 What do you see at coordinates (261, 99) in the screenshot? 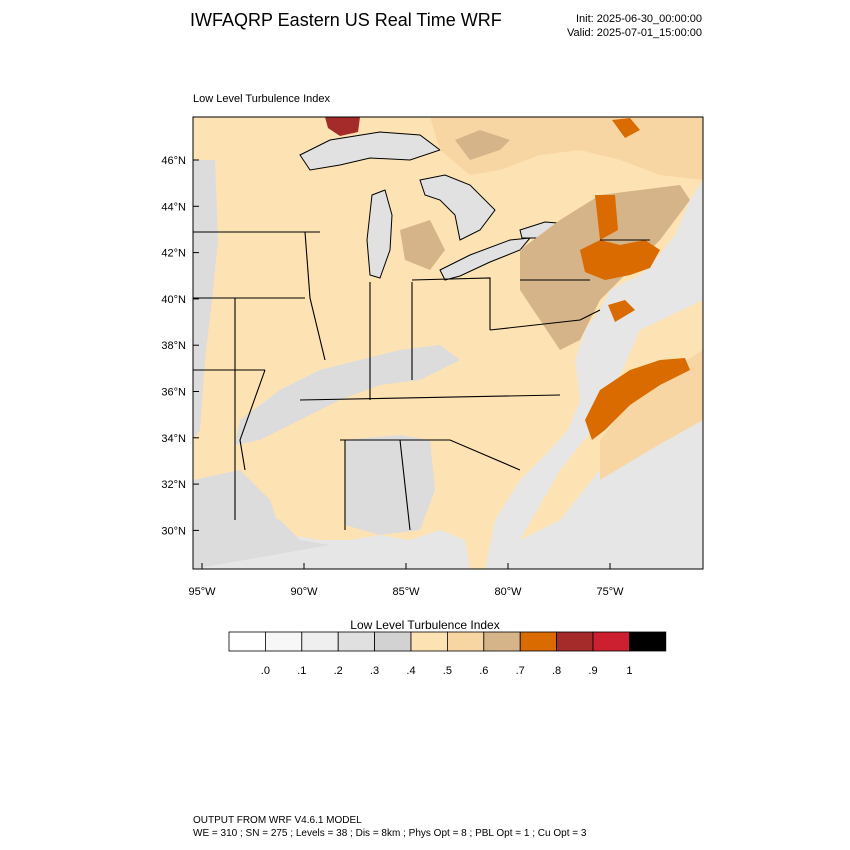
I see `map-subtitle: Low Level Turbulence Index` at bounding box center [261, 99].